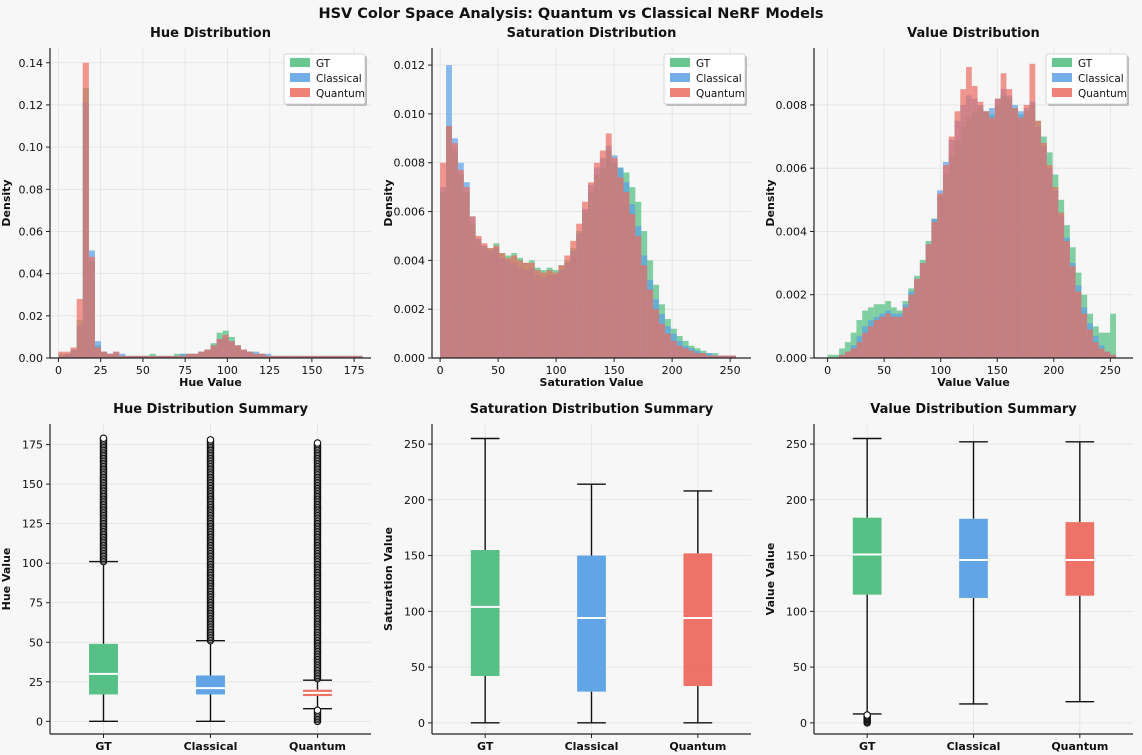 The image size is (1142, 755). Describe the element at coordinates (6, 579) in the screenshot. I see `y-axis-label: Hue Value` at that location.